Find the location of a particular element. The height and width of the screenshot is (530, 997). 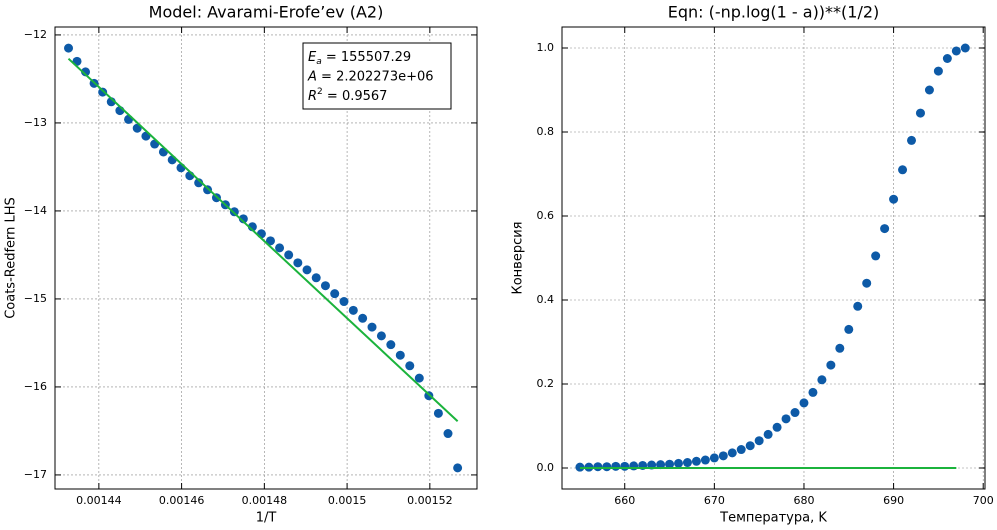

y-tick-label: −12 is located at coordinates (35, 34).